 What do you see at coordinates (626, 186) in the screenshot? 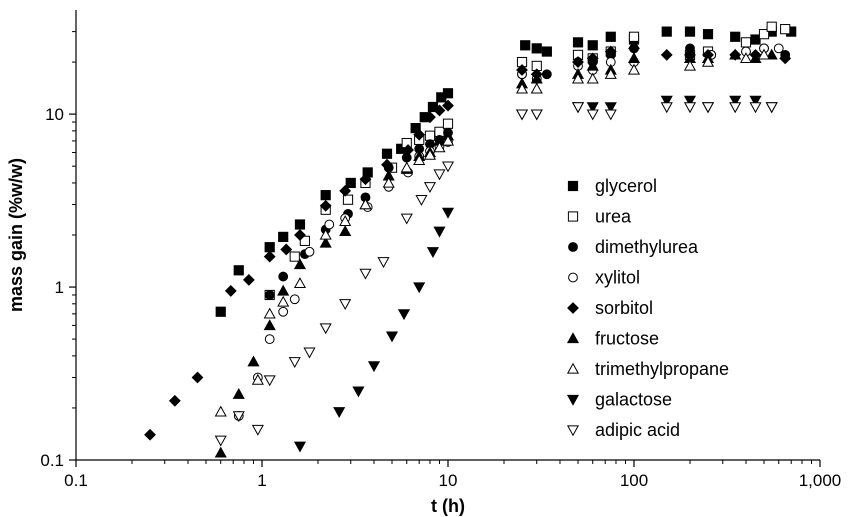
I see `legend-label: glycerol` at bounding box center [626, 186].